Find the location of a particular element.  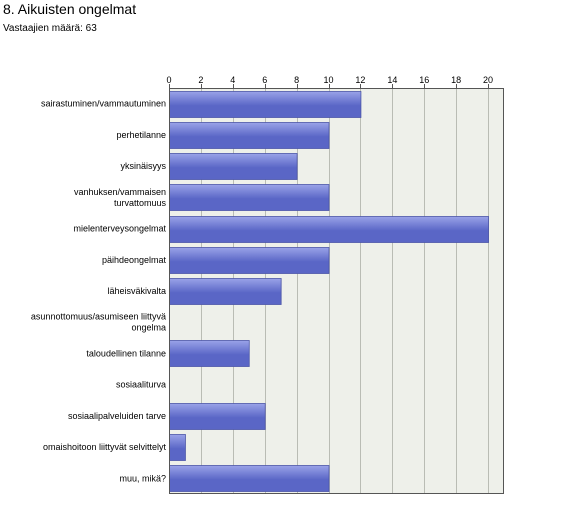

category-label-line: yksinäisyys is located at coordinates (143, 166).